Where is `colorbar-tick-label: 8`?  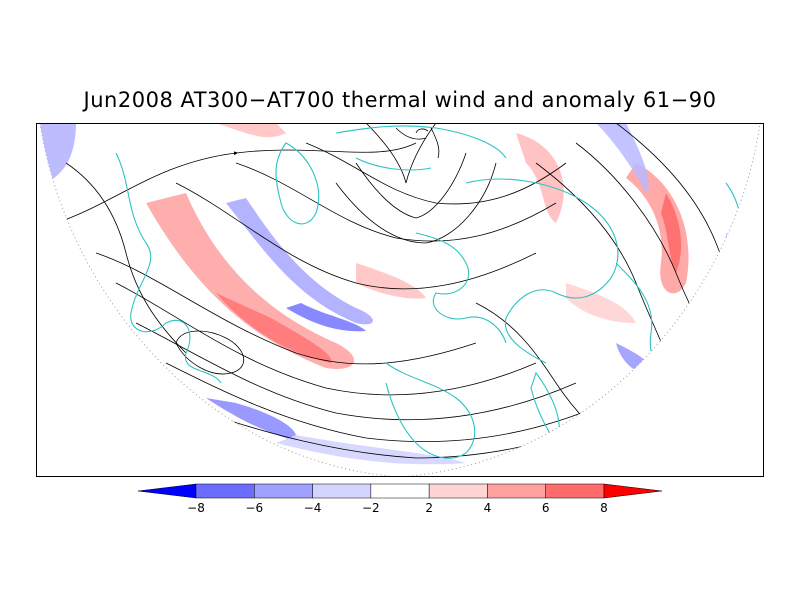 colorbar-tick-label: 8 is located at coordinates (604, 508).